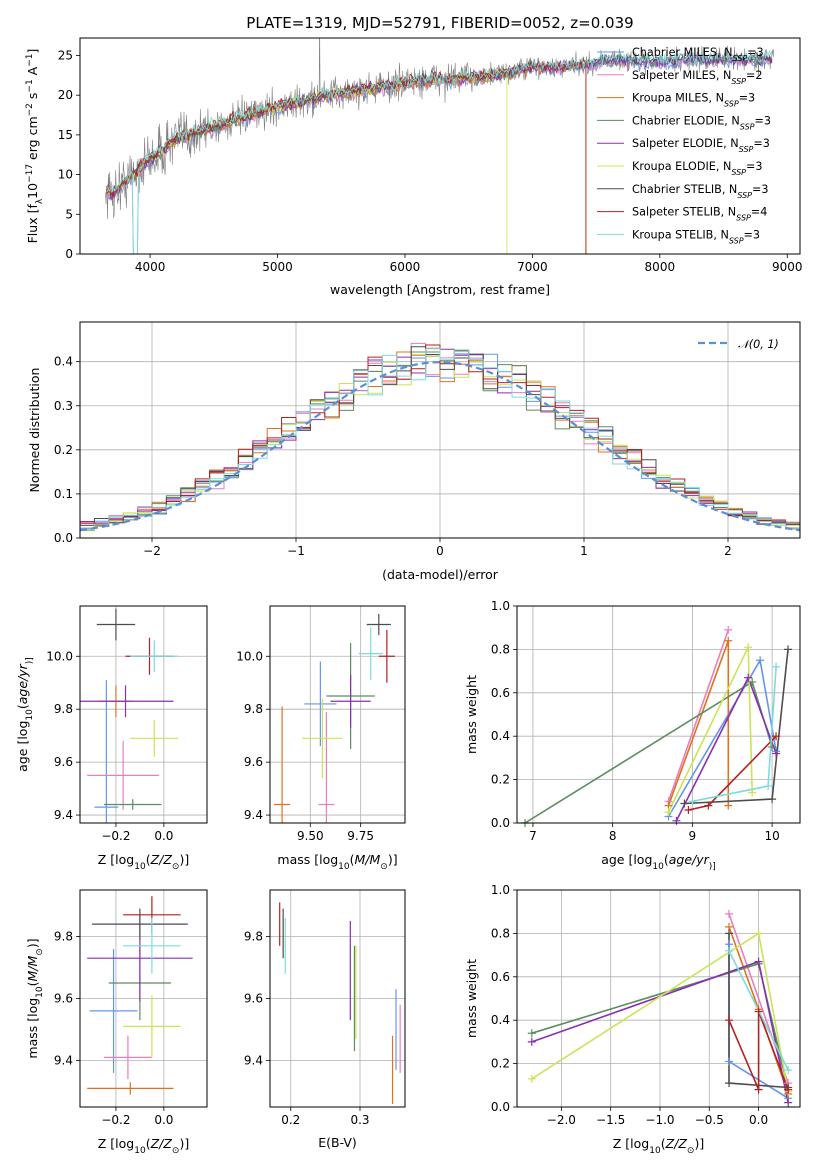 This screenshot has width=819, height=1170. I want to click on x-tick-label: 4000, so click(150, 267).